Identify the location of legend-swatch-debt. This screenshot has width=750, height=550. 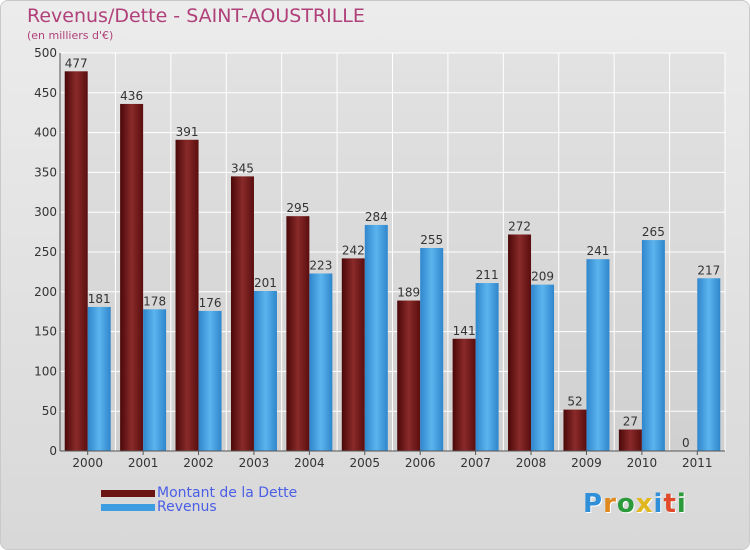
(128, 493).